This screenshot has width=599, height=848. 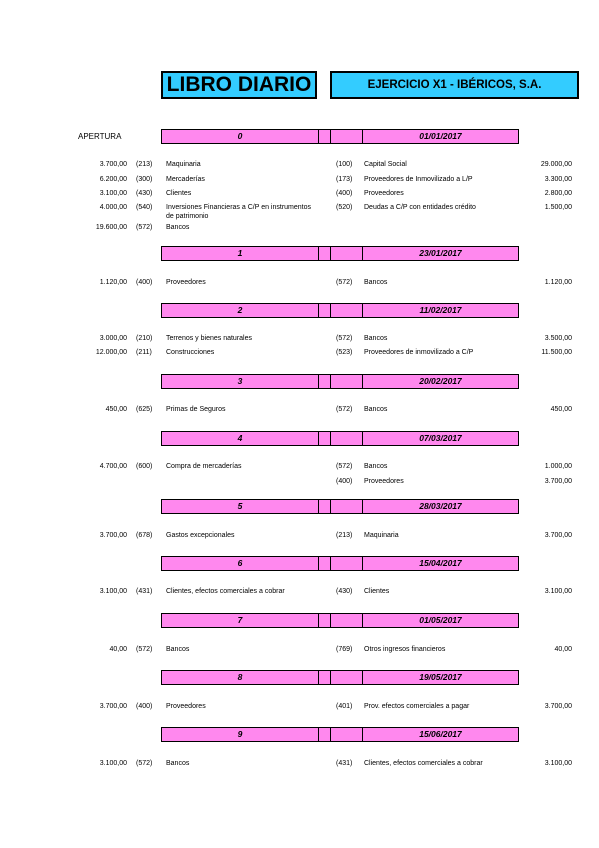 I want to click on credit-account-code: (173), so click(x=344, y=179).